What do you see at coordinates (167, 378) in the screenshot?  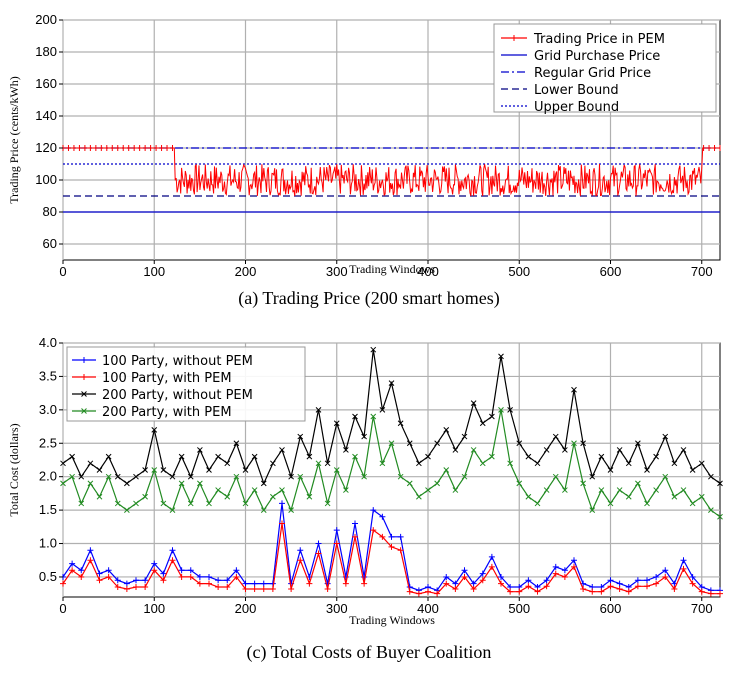 I see `legend-label-c: 100 Party, with PEM` at bounding box center [167, 378].